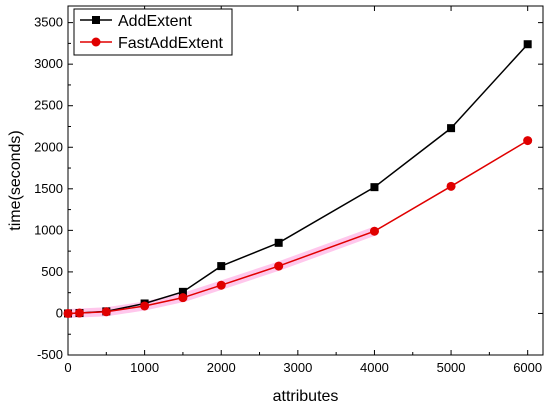 Image resolution: width=550 pixels, height=407 pixels. Describe the element at coordinates (171, 43) in the screenshot. I see `legend-label-fastaddextent: FastAddExtent` at that location.